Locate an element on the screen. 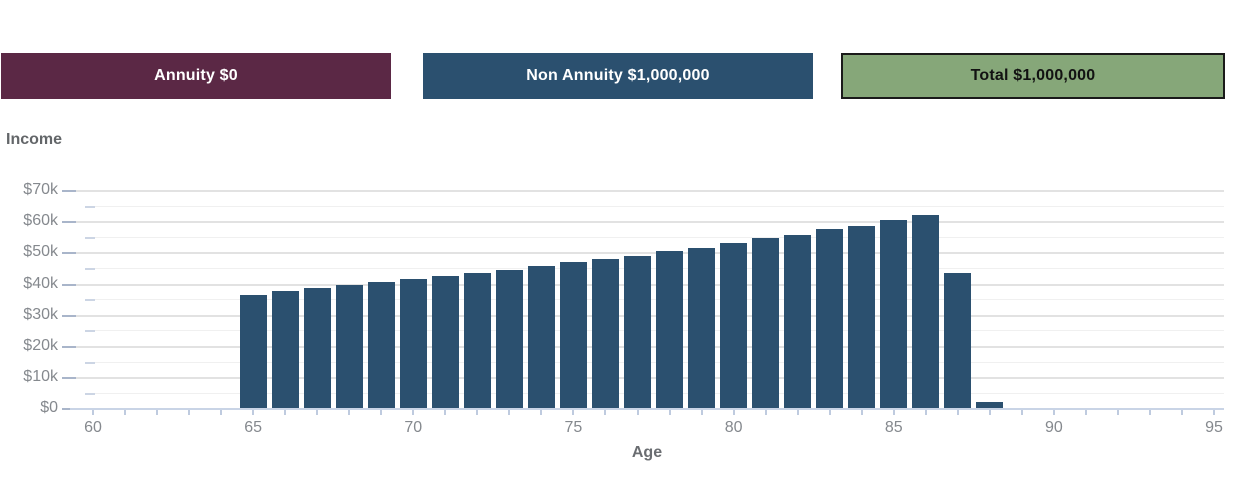  total-label: Total $1,000,000 is located at coordinates (1033, 75).